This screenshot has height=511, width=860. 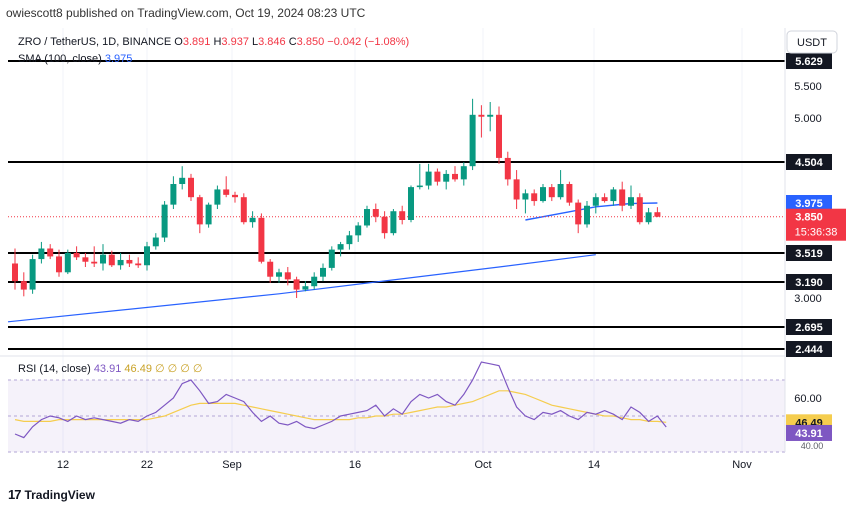 What do you see at coordinates (312, 42) in the screenshot?
I see `legend-part: 3.850` at bounding box center [312, 42].